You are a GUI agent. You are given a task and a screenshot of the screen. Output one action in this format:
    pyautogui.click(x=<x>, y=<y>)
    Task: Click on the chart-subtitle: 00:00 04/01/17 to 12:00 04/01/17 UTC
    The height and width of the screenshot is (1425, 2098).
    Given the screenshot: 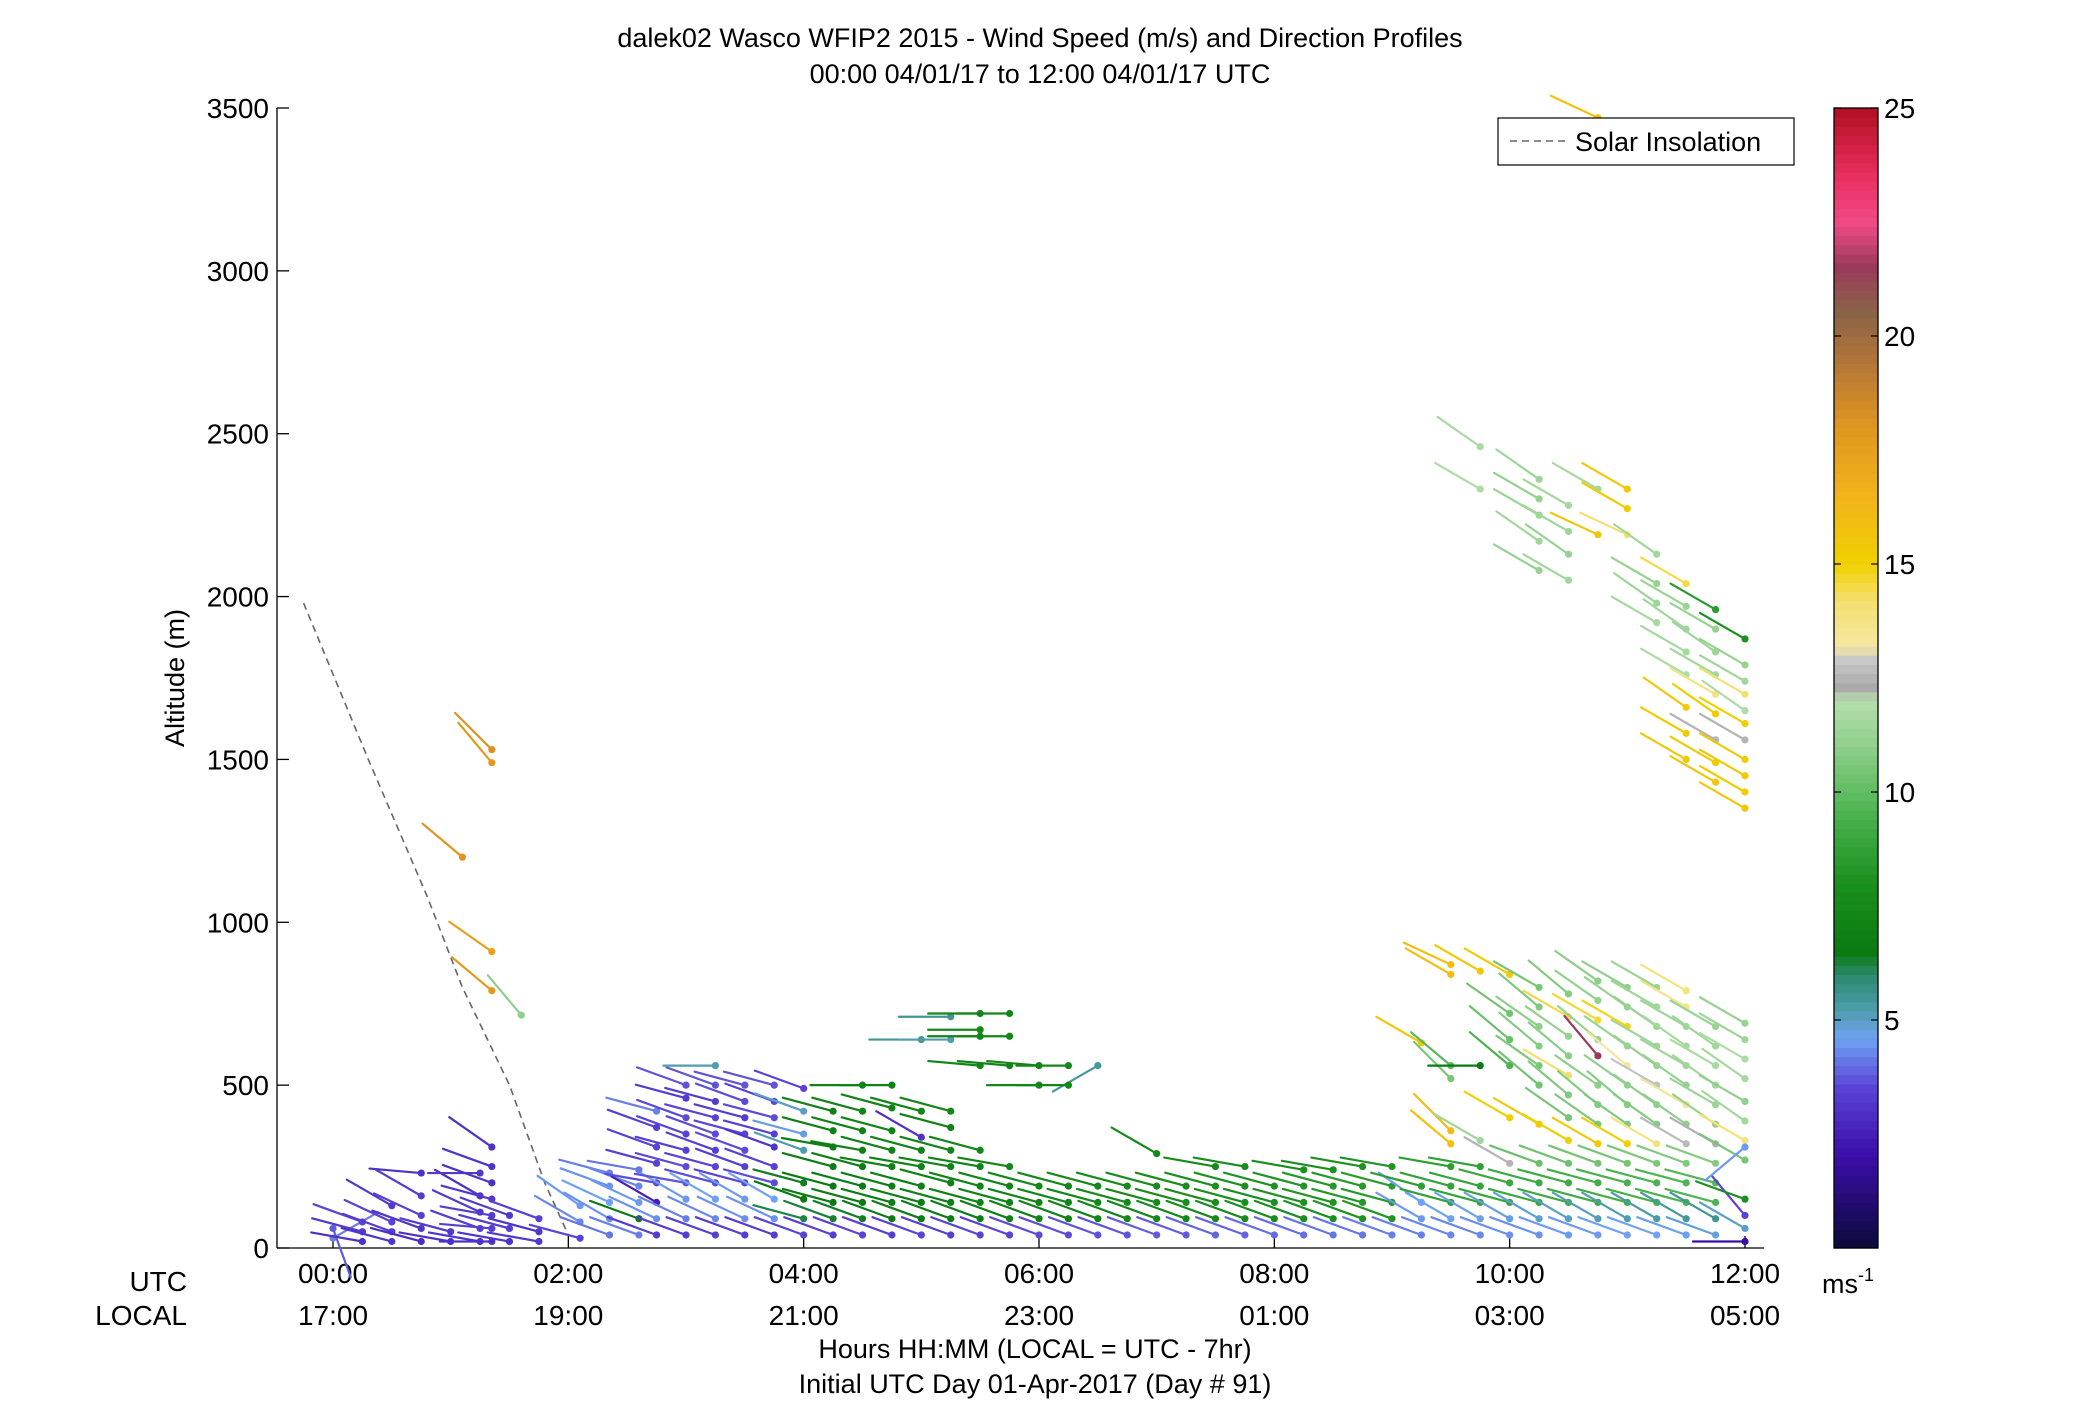 What is the action you would take?
    pyautogui.click(x=1040, y=74)
    